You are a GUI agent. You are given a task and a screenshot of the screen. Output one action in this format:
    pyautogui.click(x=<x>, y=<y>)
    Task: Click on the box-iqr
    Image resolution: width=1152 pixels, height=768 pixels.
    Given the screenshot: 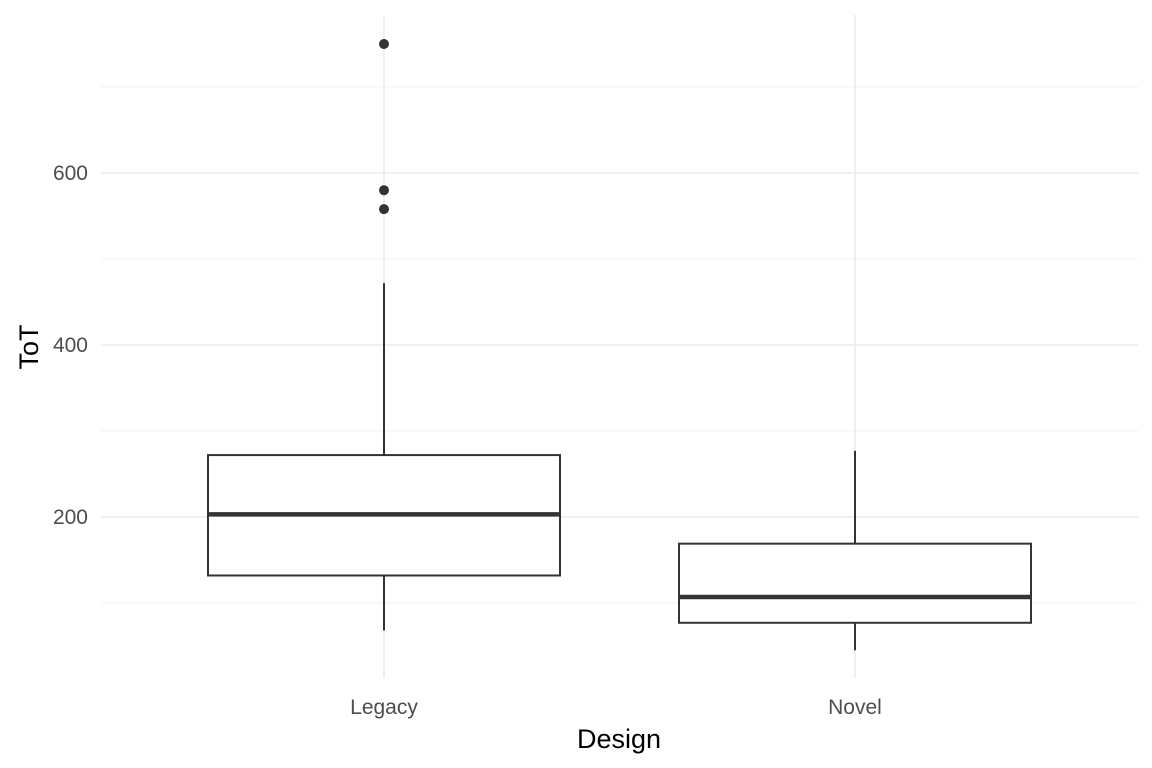 What is the action you would take?
    pyautogui.click(x=855, y=583)
    